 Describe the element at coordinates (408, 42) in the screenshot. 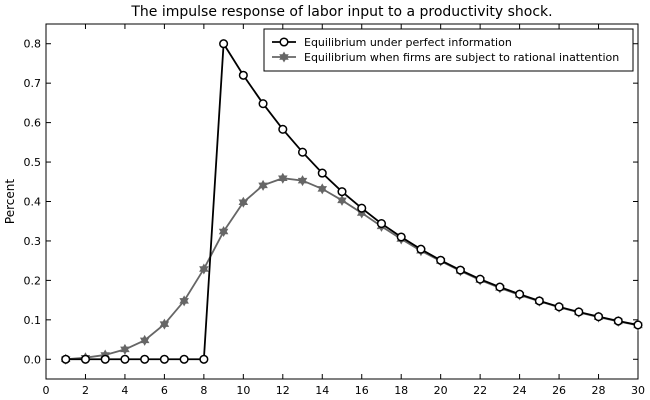

I see `legend-label: Equilibrium under perfect information` at that location.